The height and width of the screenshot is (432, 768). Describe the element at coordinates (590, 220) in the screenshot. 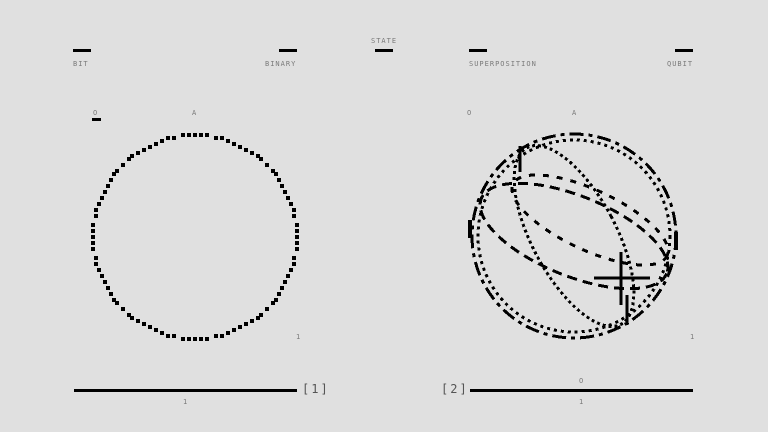

I see `latitude` at that location.